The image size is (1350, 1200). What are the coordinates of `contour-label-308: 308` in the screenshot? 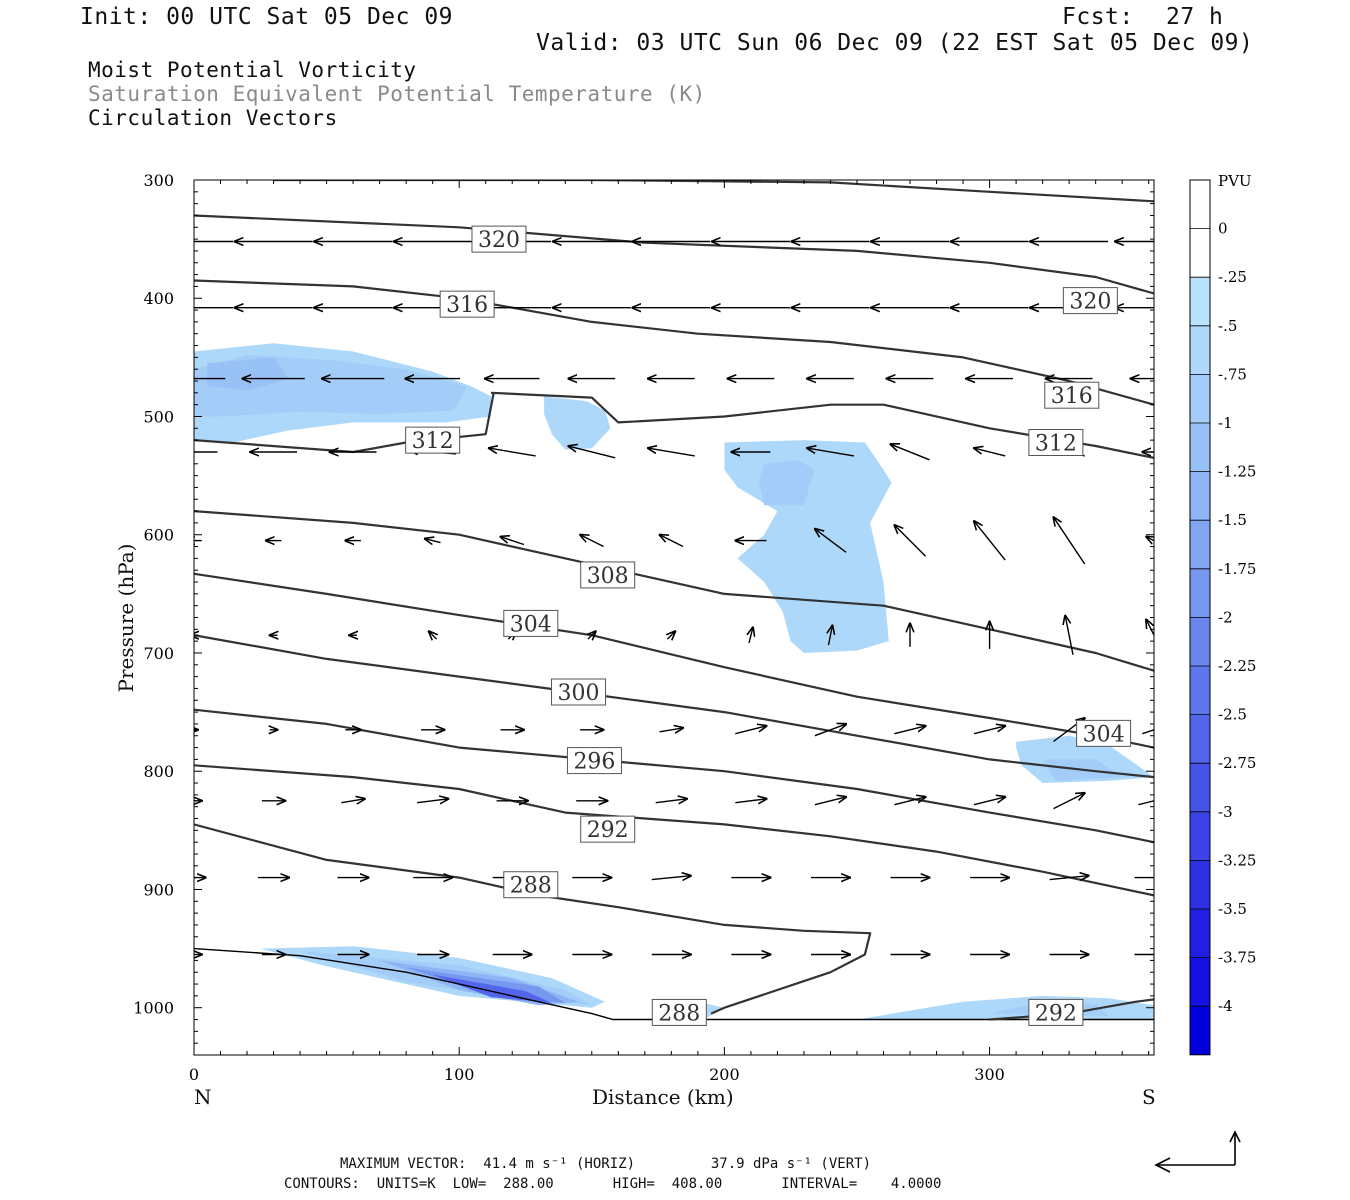 It's located at (608, 575).